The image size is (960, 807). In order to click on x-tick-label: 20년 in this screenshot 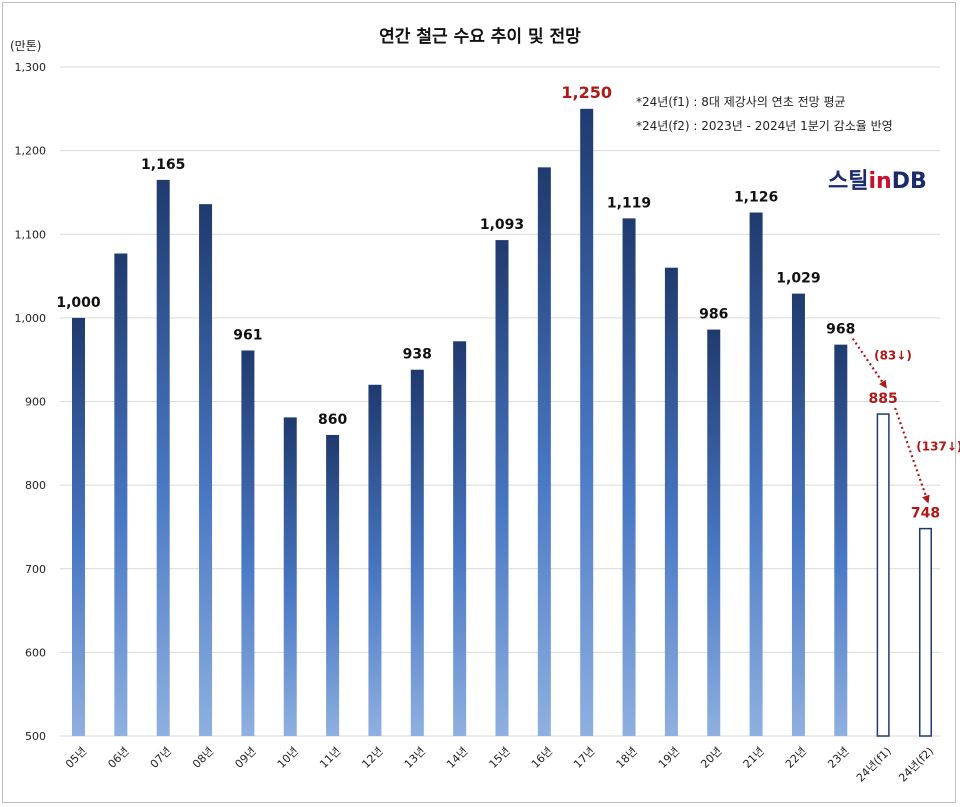, I will do `click(711, 758)`.